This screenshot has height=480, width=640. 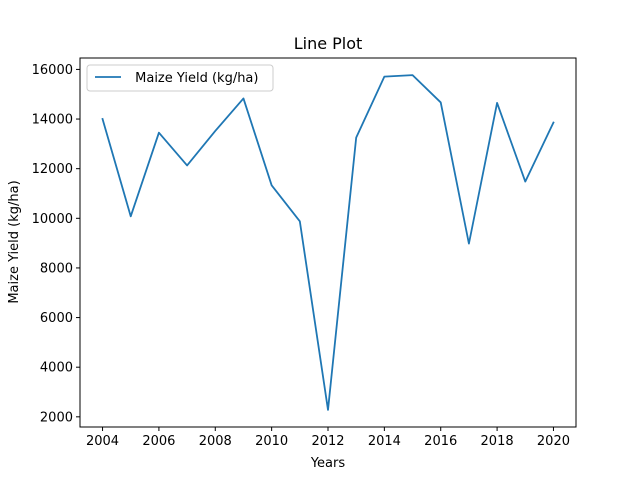 I want to click on legend: Maize Yield (kg/ha), so click(x=180, y=78).